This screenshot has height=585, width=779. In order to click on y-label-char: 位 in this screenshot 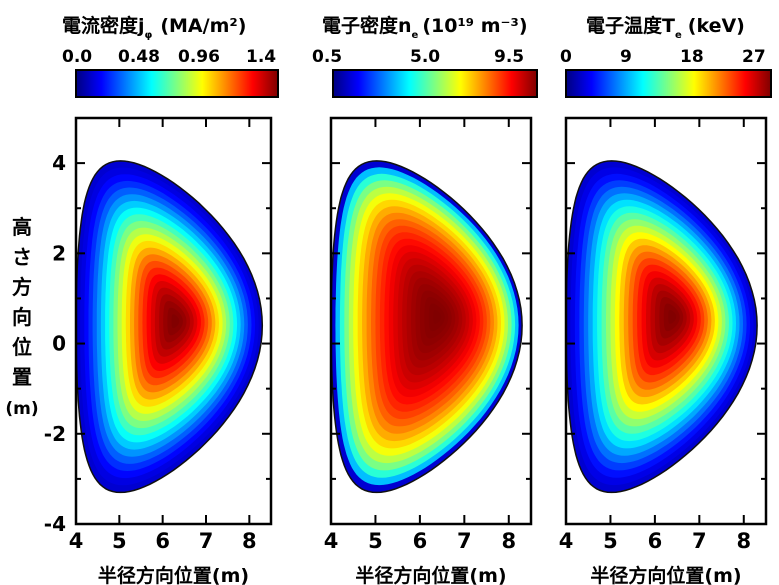, I will do `click(22, 347)`.